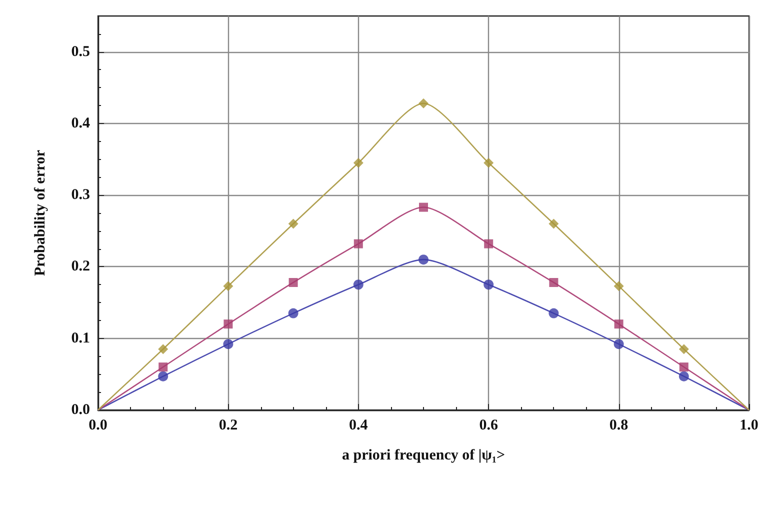 The width and height of the screenshot is (775, 505). Describe the element at coordinates (358, 426) in the screenshot. I see `x-tick-label: 0.4` at that location.